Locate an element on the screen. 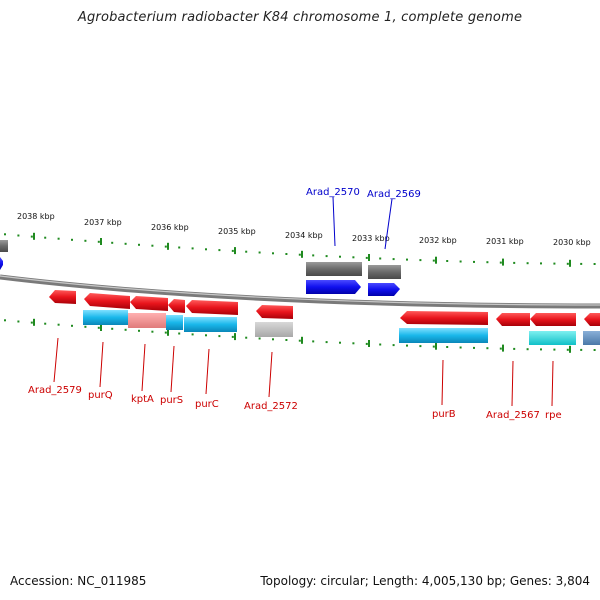 This screenshot has width=600, height=600. gene-label-arad-2570: Arad_2570 is located at coordinates (333, 192).